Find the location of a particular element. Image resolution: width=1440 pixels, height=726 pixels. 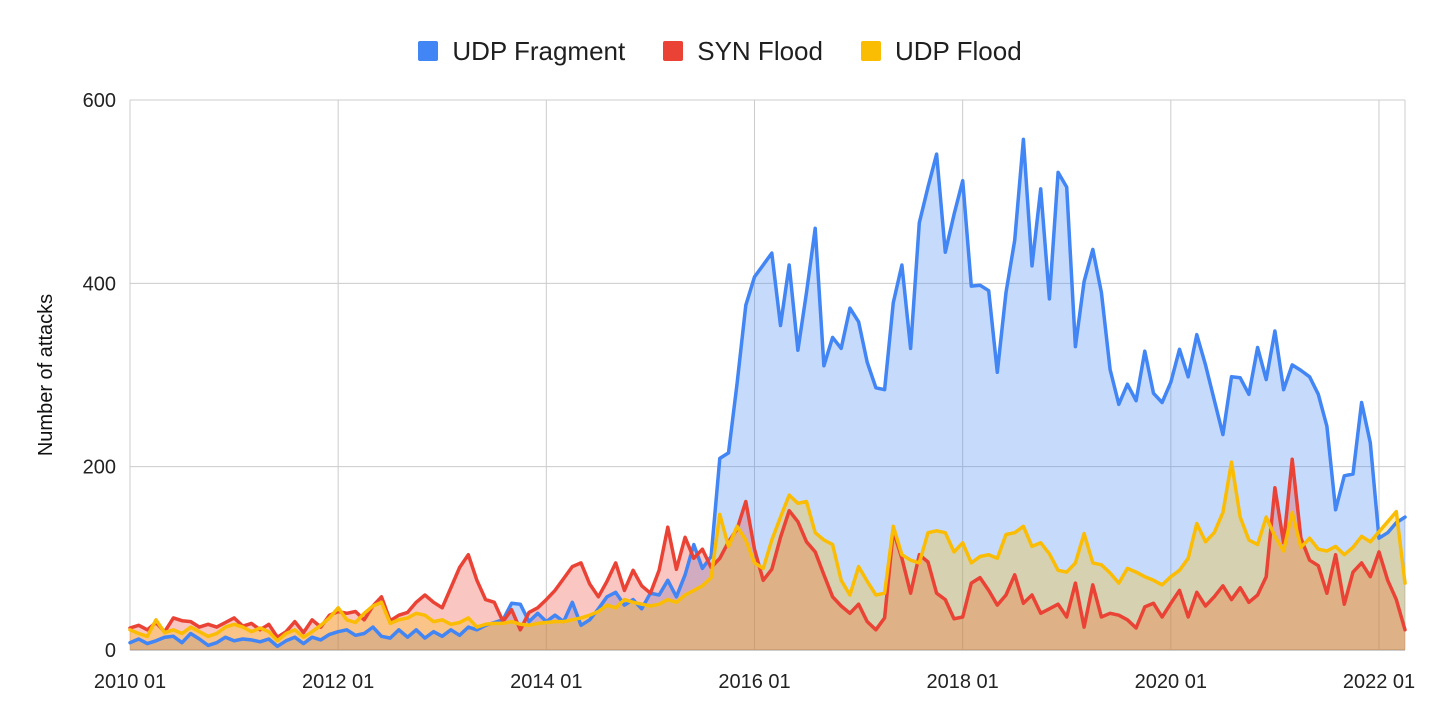

x-tick-label: 2016 01 is located at coordinates (754, 682).